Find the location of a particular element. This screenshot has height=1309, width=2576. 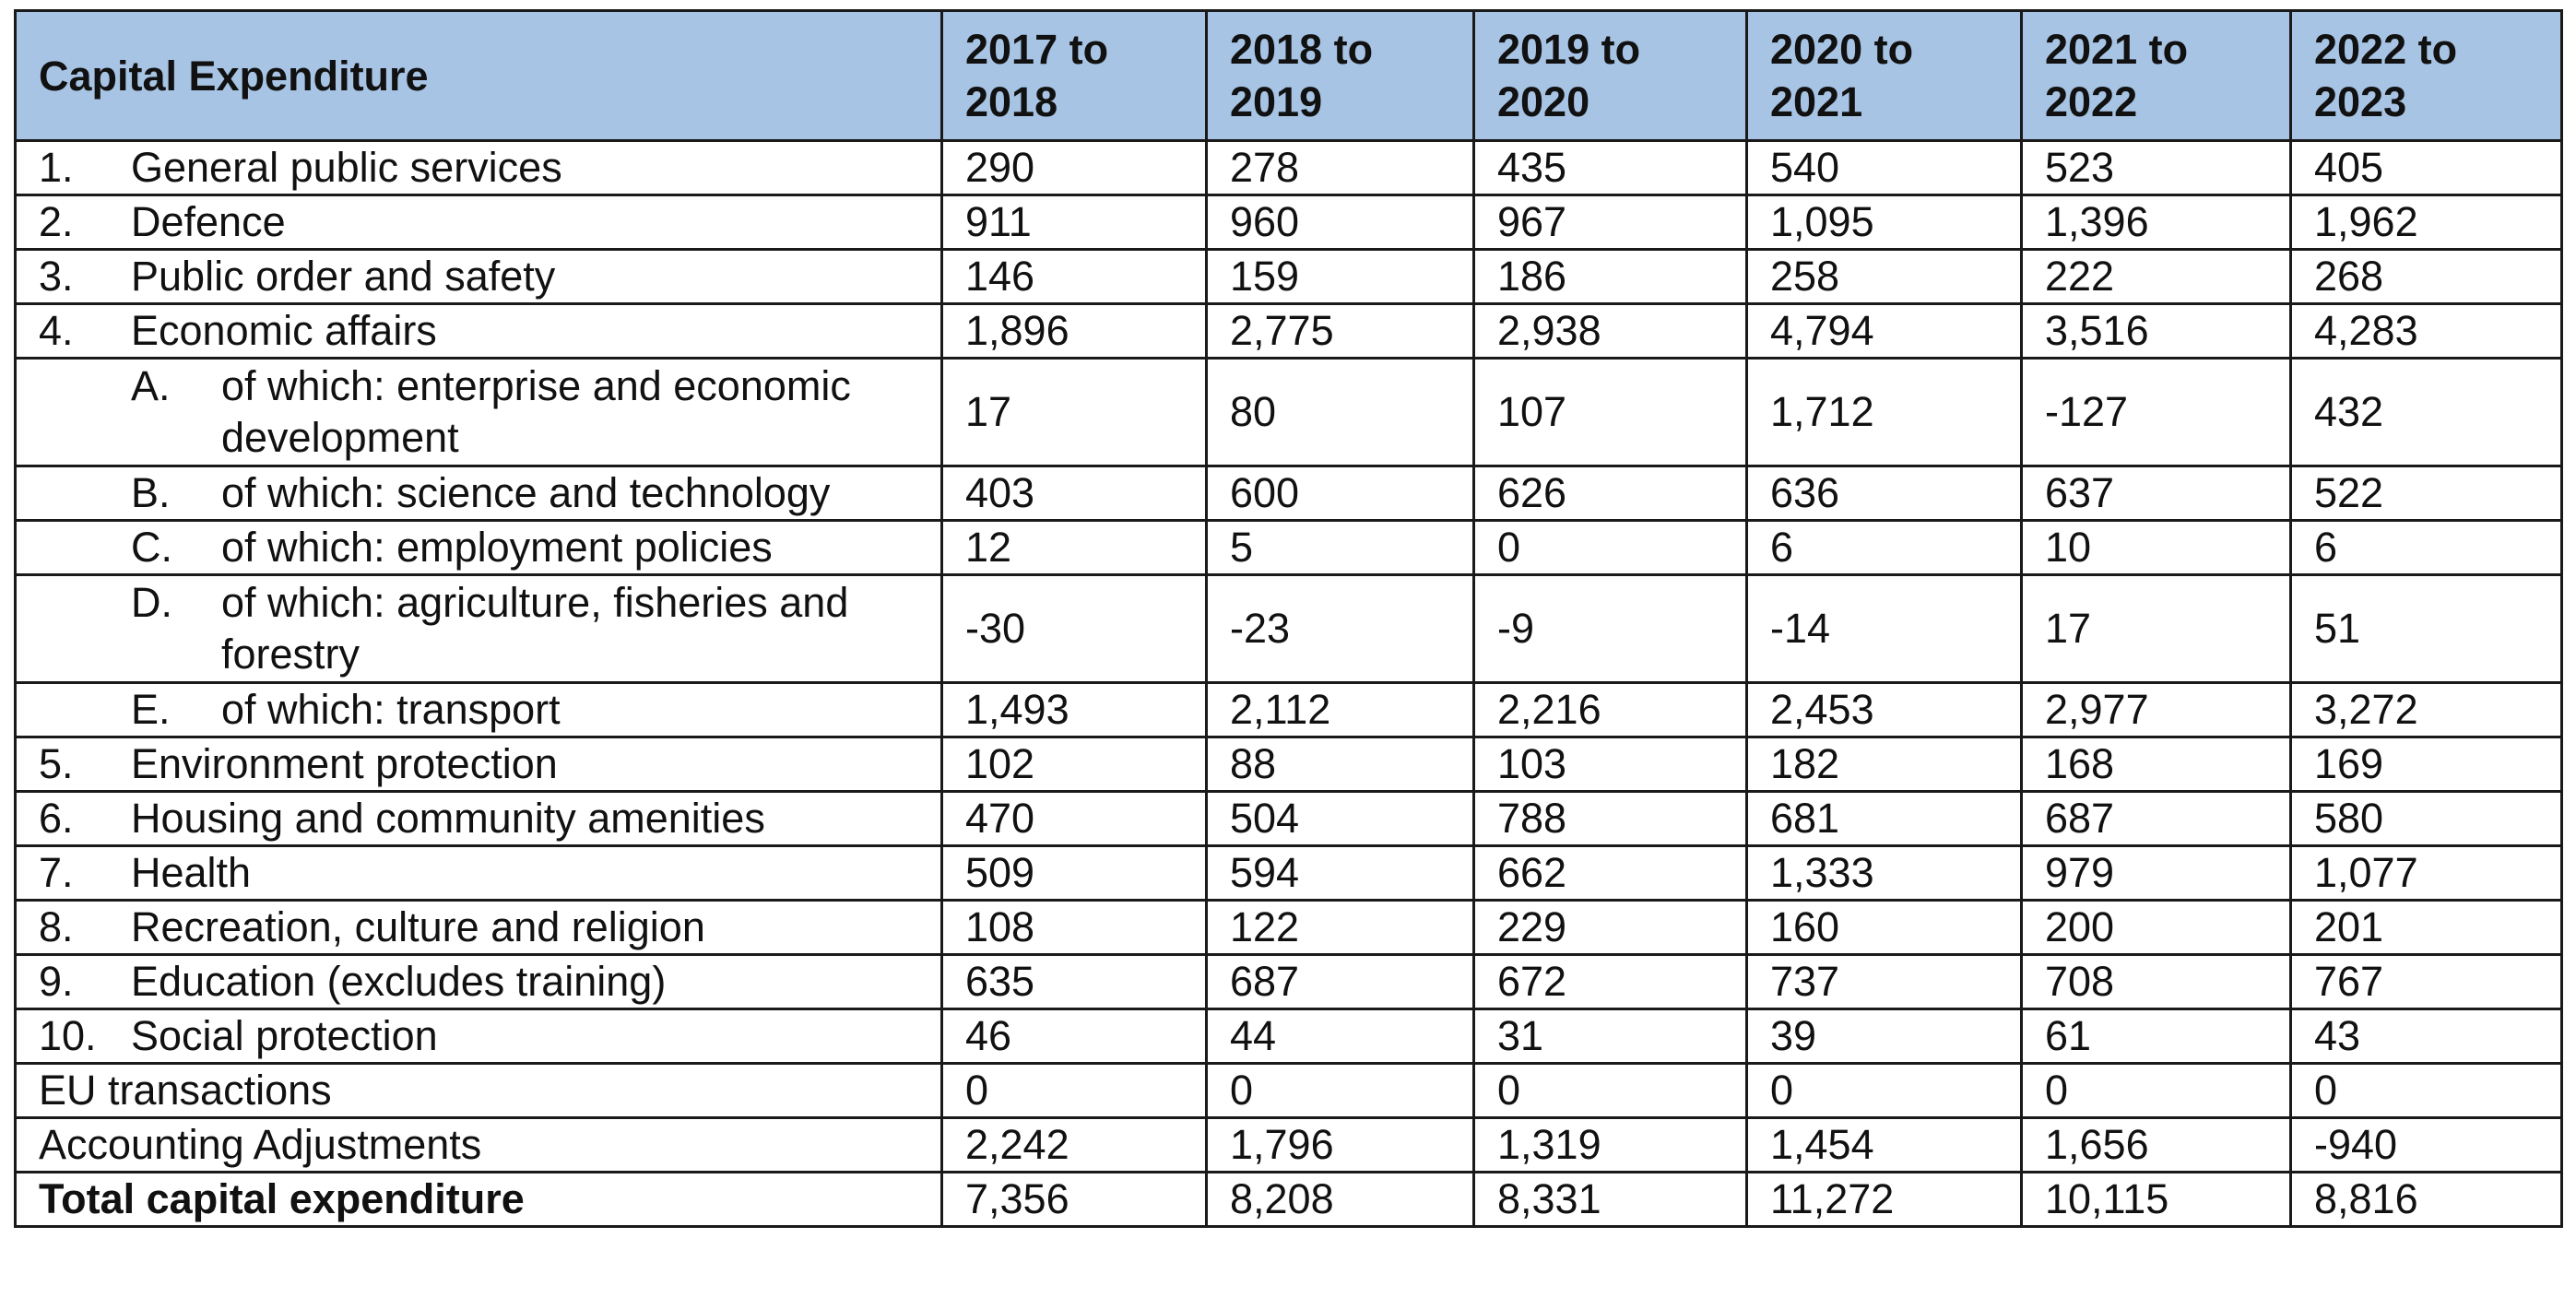

value-cell: 1,333 is located at coordinates (1884, 873).